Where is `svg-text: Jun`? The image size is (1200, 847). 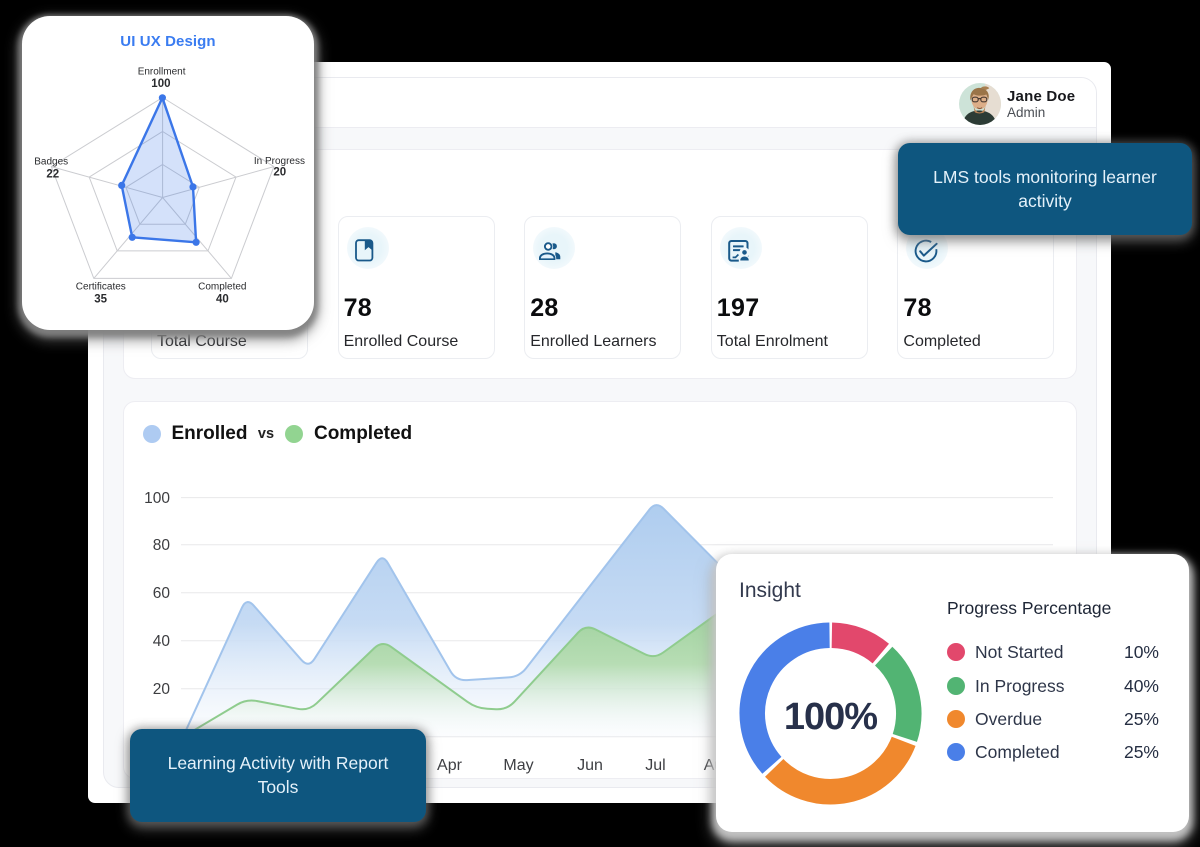
svg-text: Jun is located at coordinates (590, 765).